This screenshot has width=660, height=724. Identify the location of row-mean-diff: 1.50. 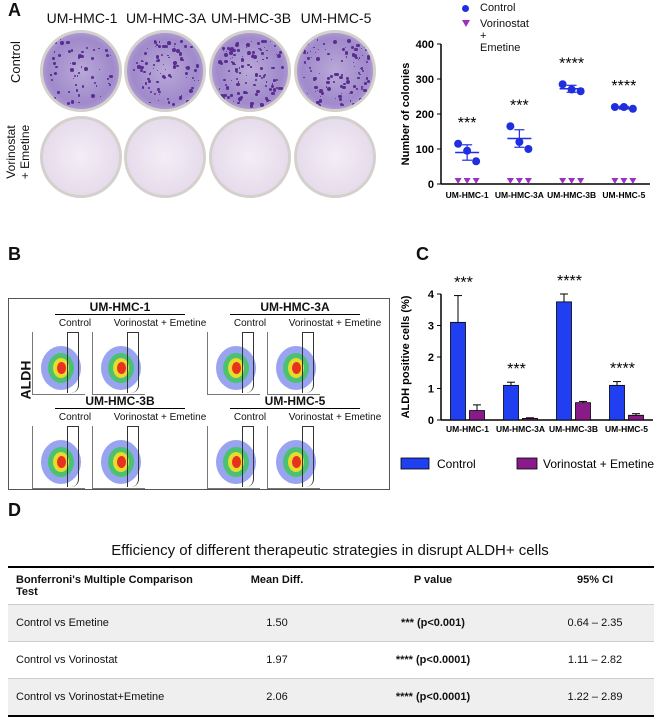
(277, 623).